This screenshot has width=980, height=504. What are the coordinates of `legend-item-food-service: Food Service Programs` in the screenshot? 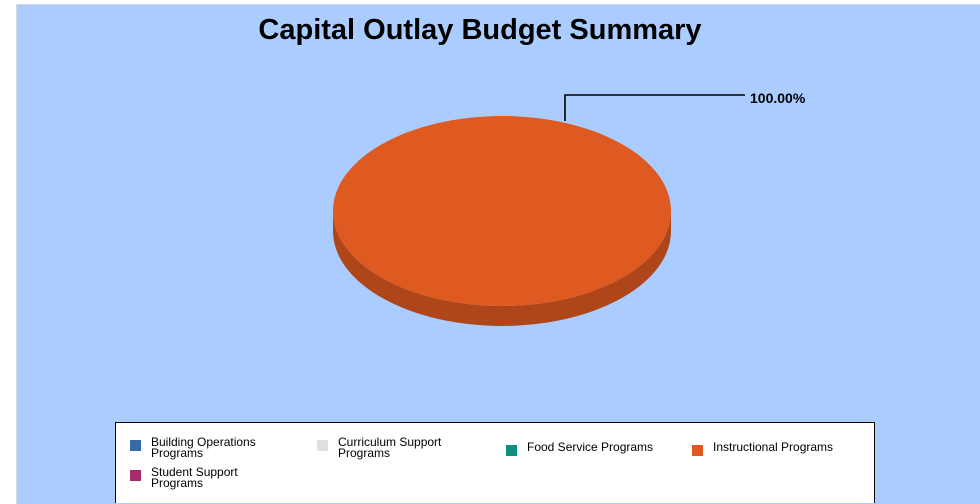 It's located at (601, 448).